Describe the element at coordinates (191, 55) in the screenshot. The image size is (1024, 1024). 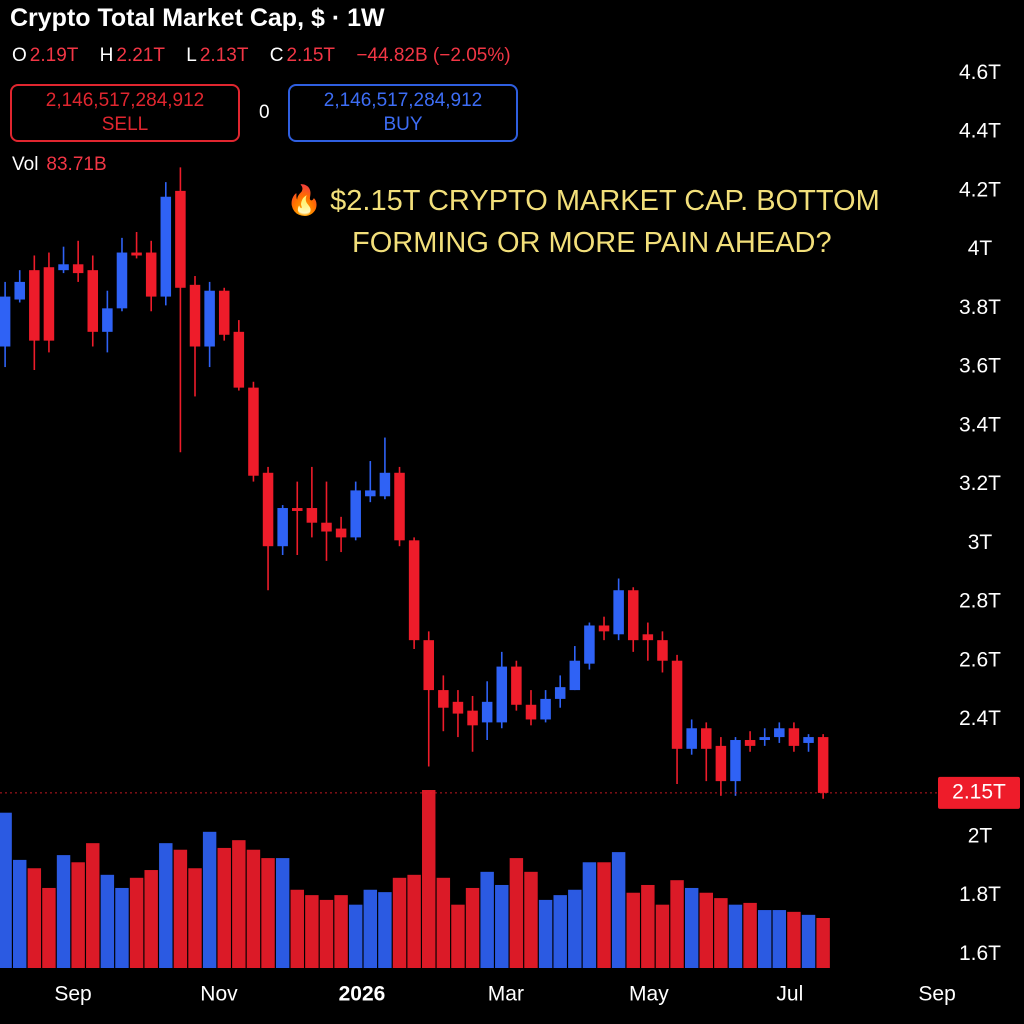
I see `low-key: L` at that location.